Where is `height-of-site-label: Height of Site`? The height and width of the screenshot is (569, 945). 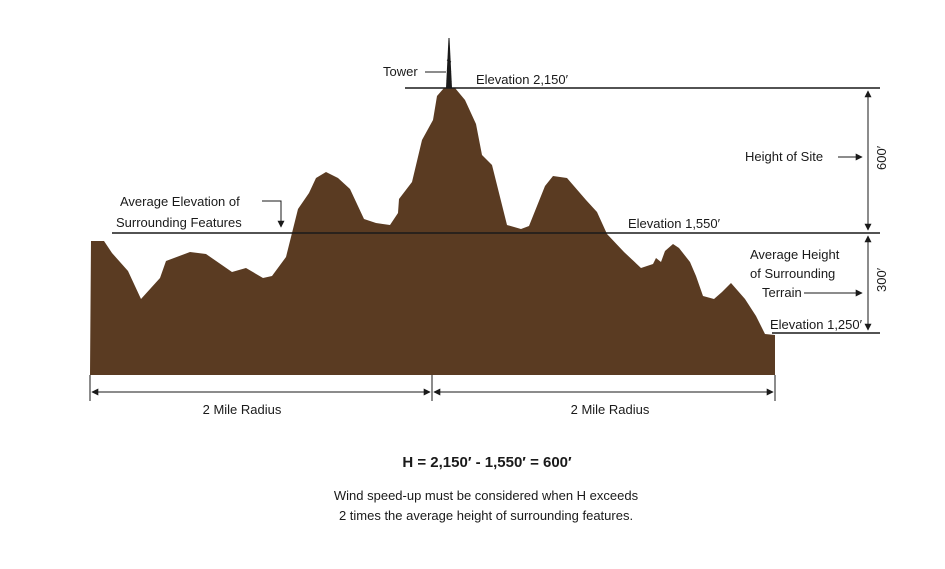 height-of-site-label: Height of Site is located at coordinates (784, 156).